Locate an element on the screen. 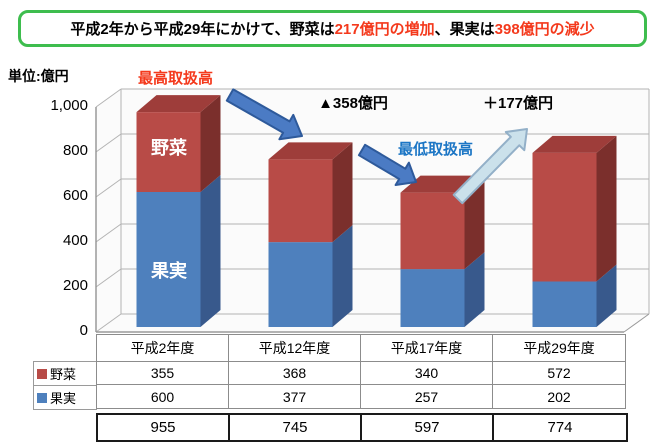 The width and height of the screenshot is (670, 447). y-tick-label: 1,000 is located at coordinates (69, 105).